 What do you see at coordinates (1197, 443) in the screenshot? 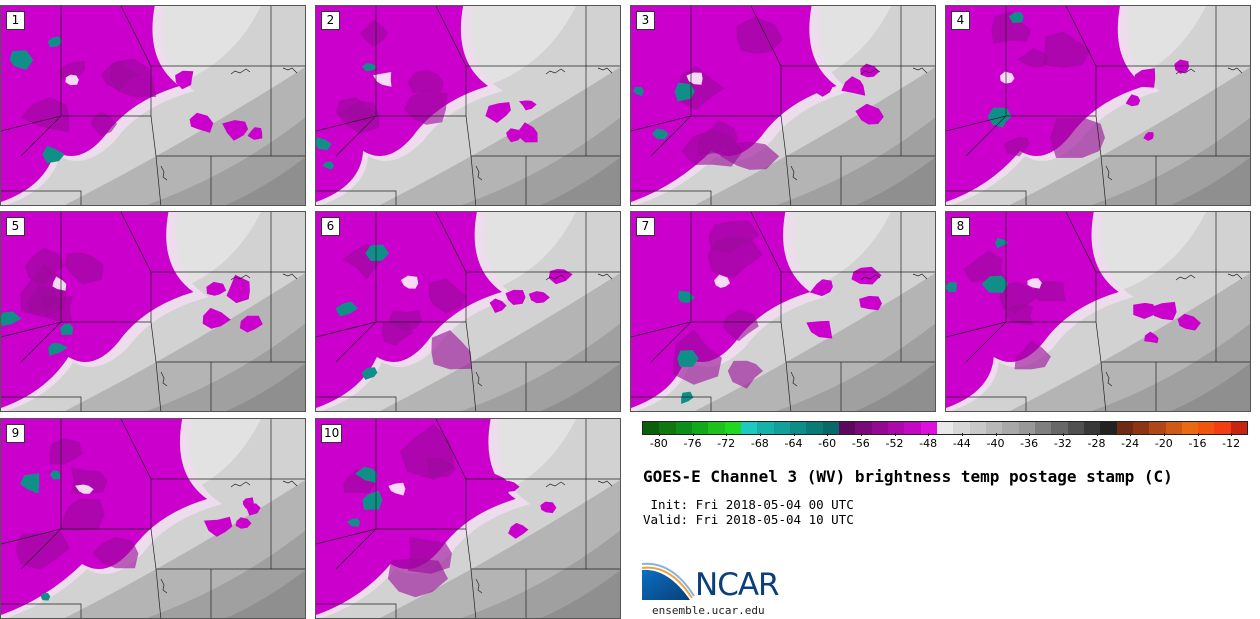
I see `colorbar-tick-label: -16` at bounding box center [1197, 443].